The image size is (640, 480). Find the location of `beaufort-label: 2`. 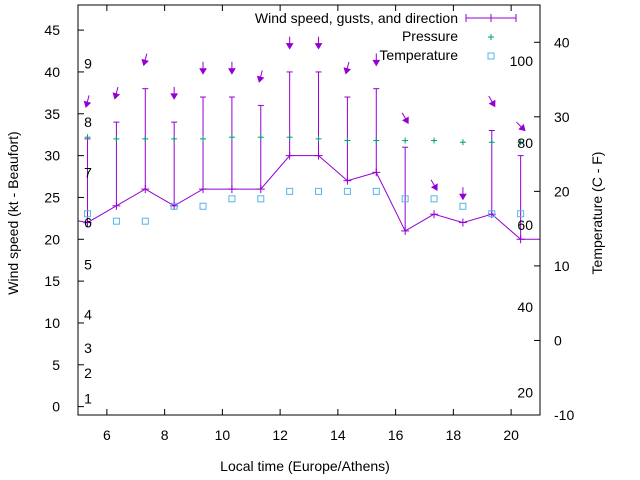

beaufort-label: 2 is located at coordinates (88, 373).